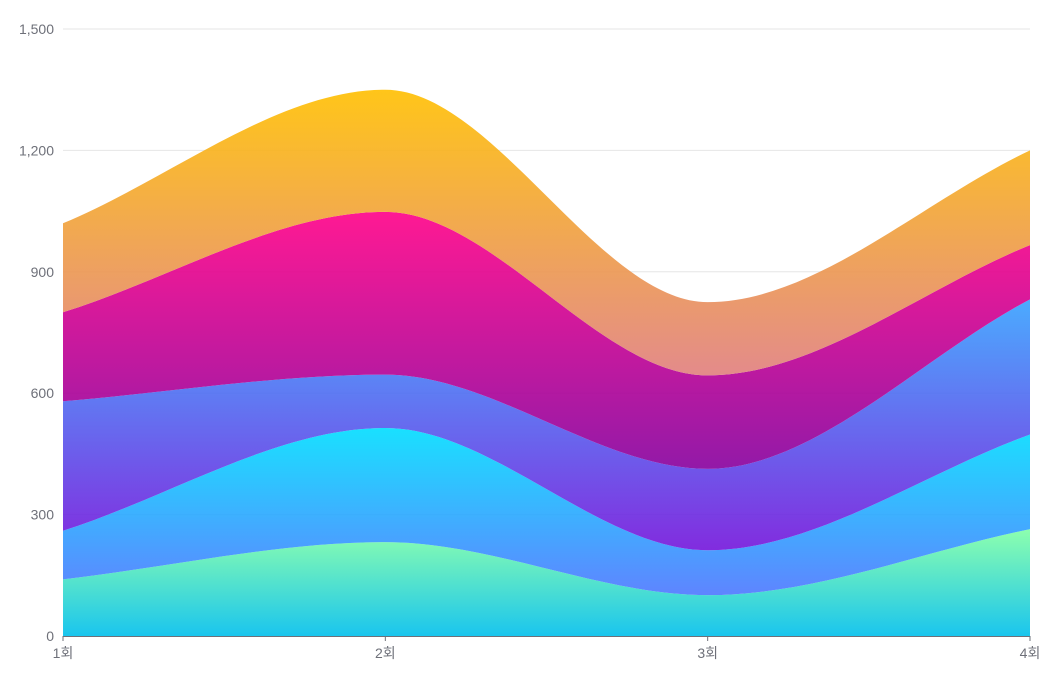 The image size is (1057, 682). What do you see at coordinates (63, 653) in the screenshot?
I see `x-tick-label: 1회` at bounding box center [63, 653].